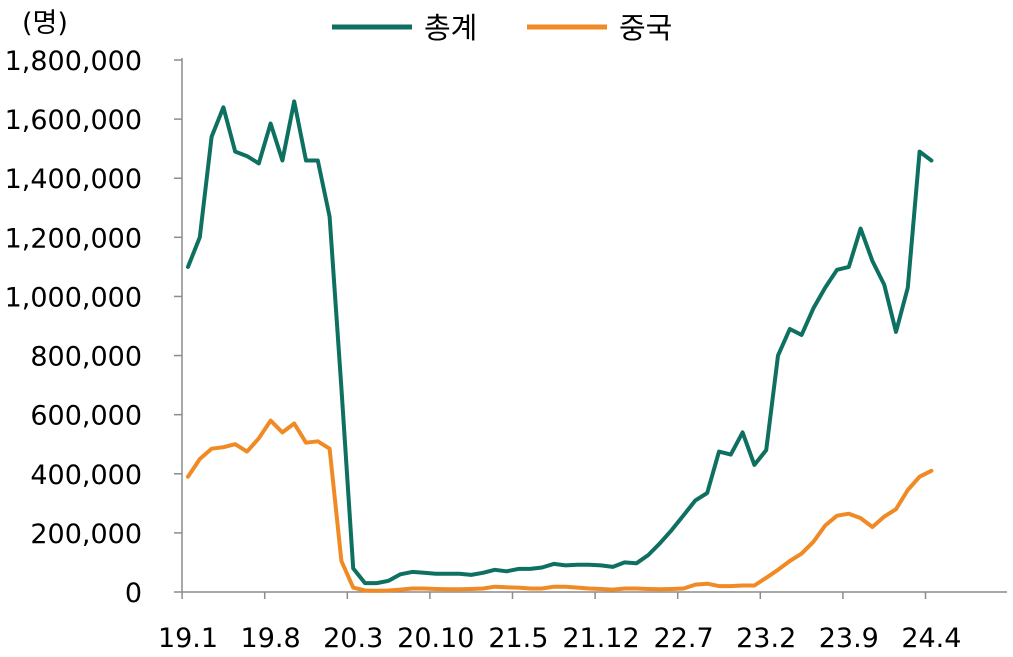 The height and width of the screenshot is (657, 1013). I want to click on y-tick-label: 1,600,000, so click(73, 120).